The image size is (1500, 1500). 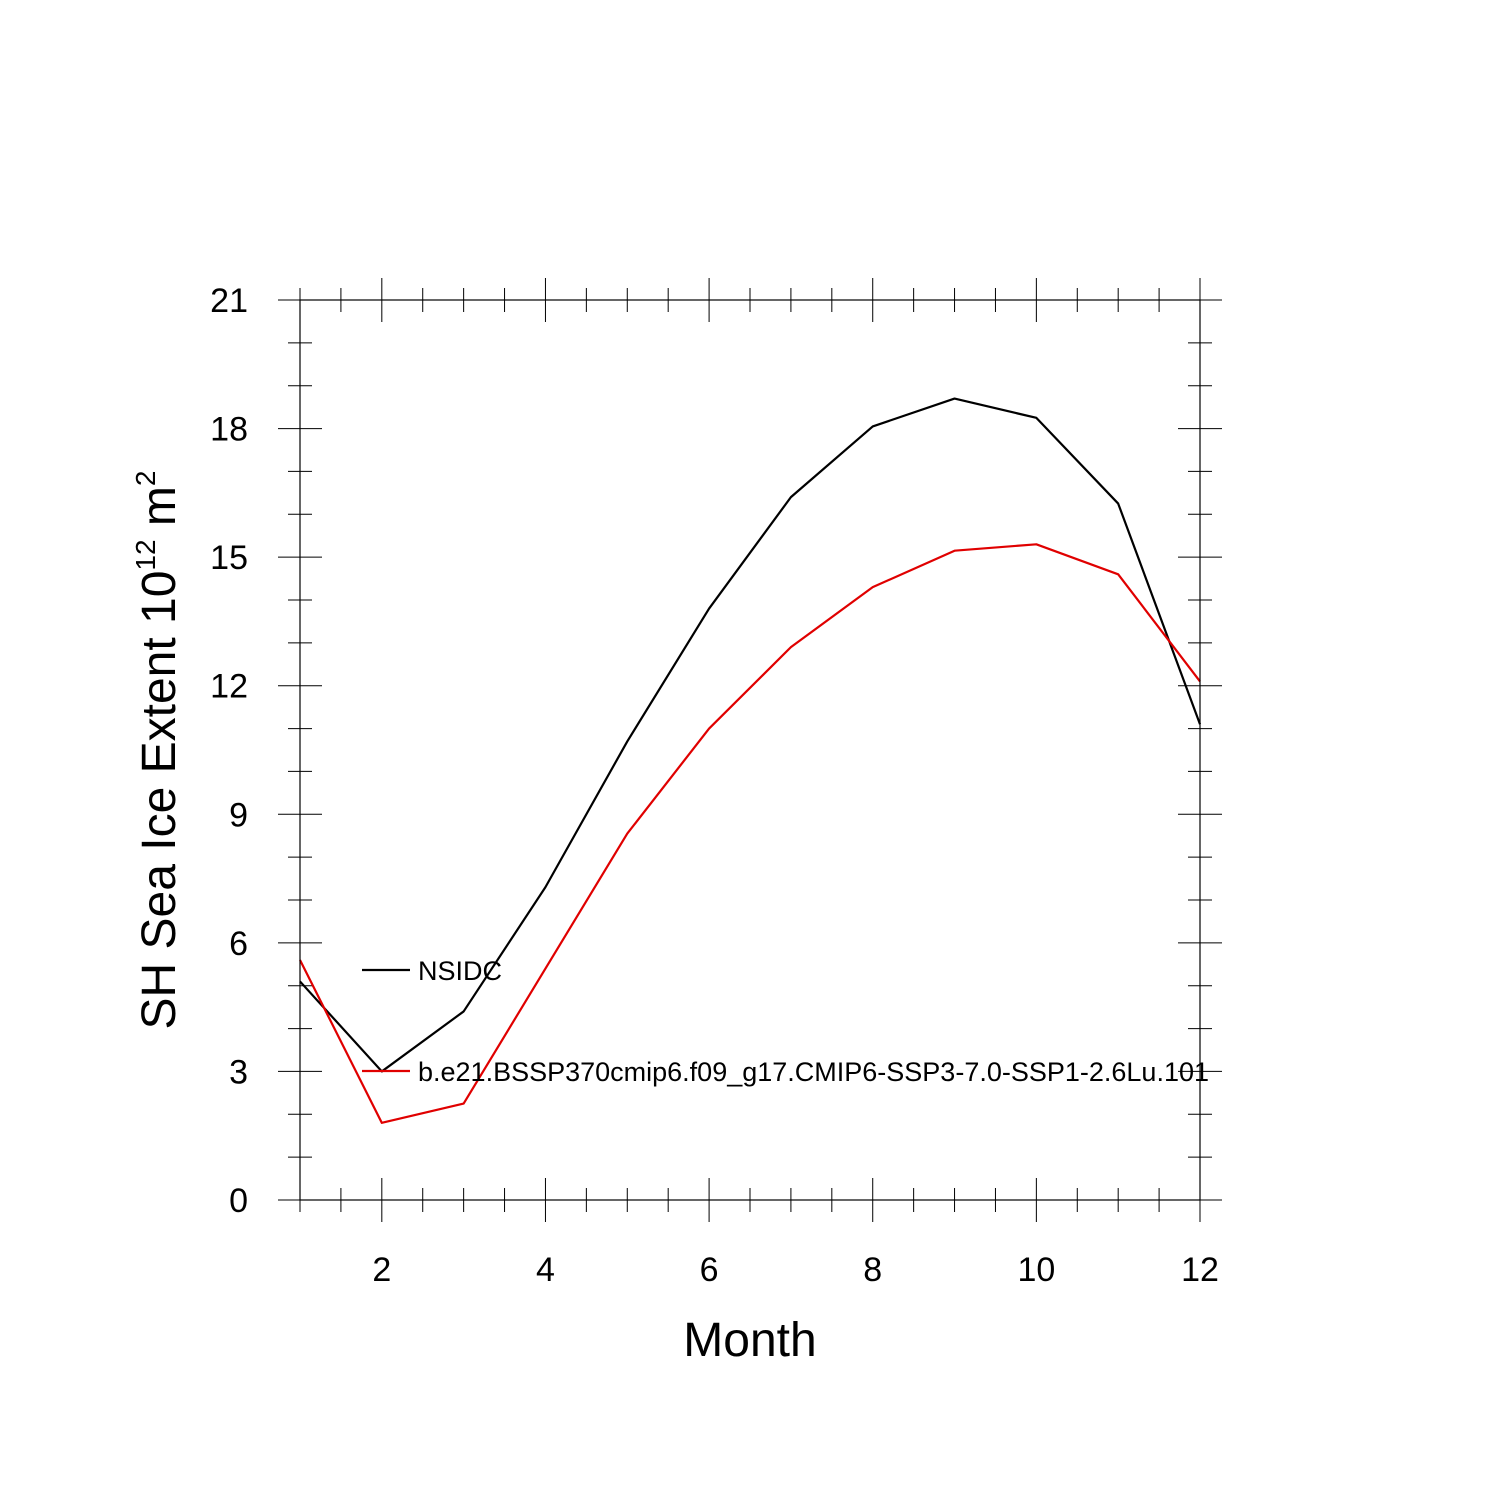 What do you see at coordinates (238, 944) in the screenshot?
I see `y-tick-label: 6` at bounding box center [238, 944].